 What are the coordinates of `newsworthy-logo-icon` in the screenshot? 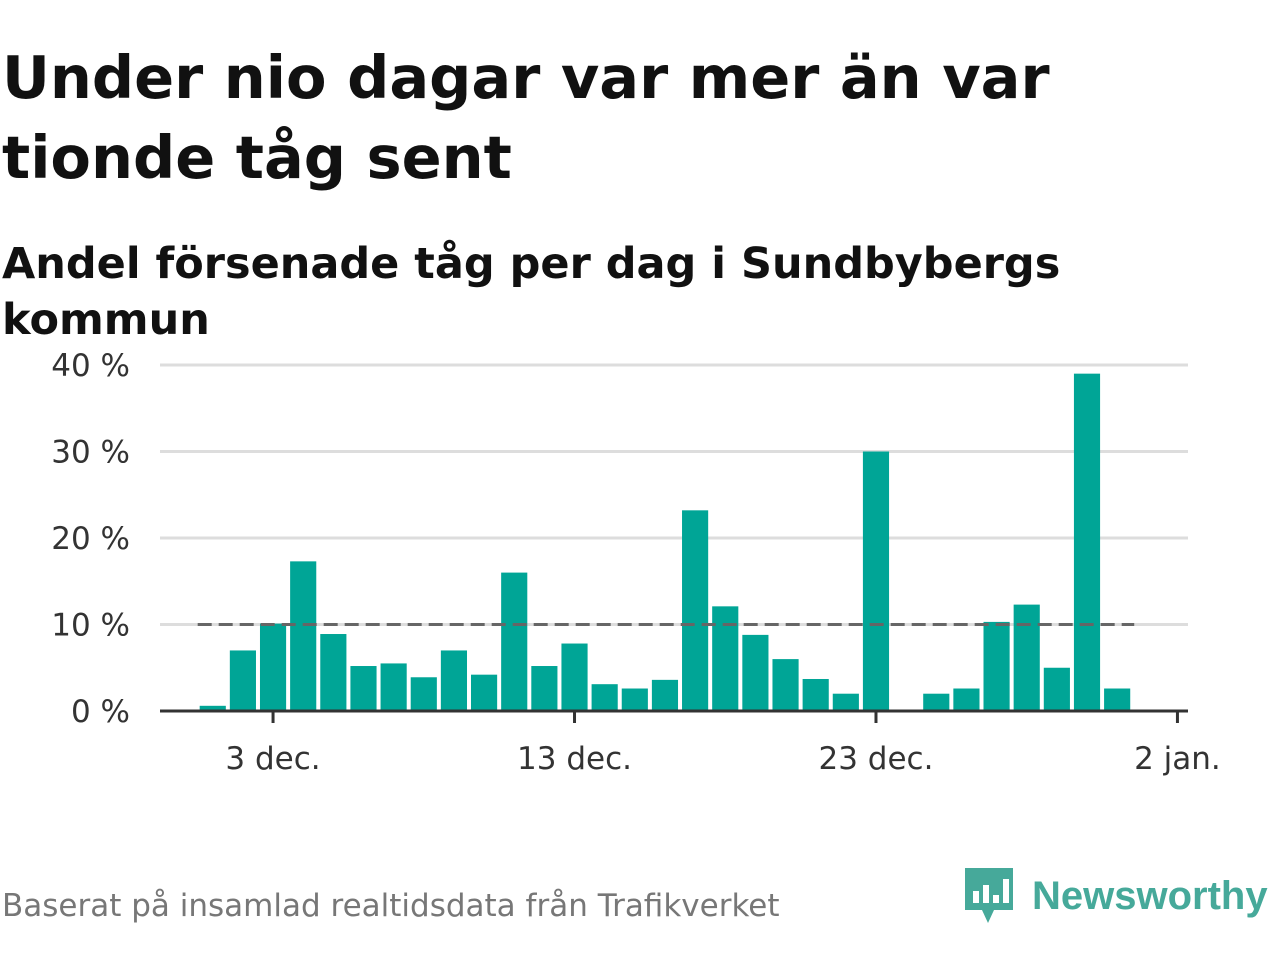 It's located at (989, 895).